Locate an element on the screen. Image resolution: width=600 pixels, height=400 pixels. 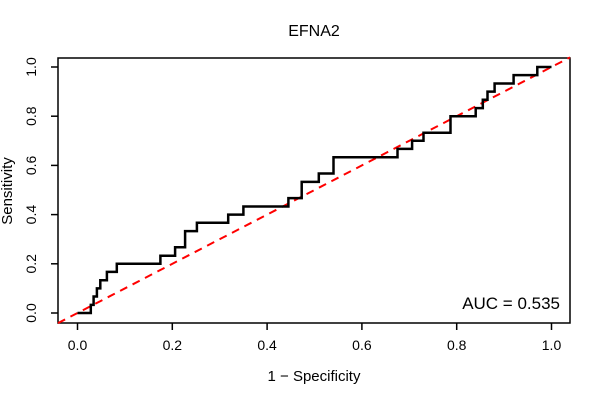
chart-title: EFNA2 is located at coordinates (314, 31).